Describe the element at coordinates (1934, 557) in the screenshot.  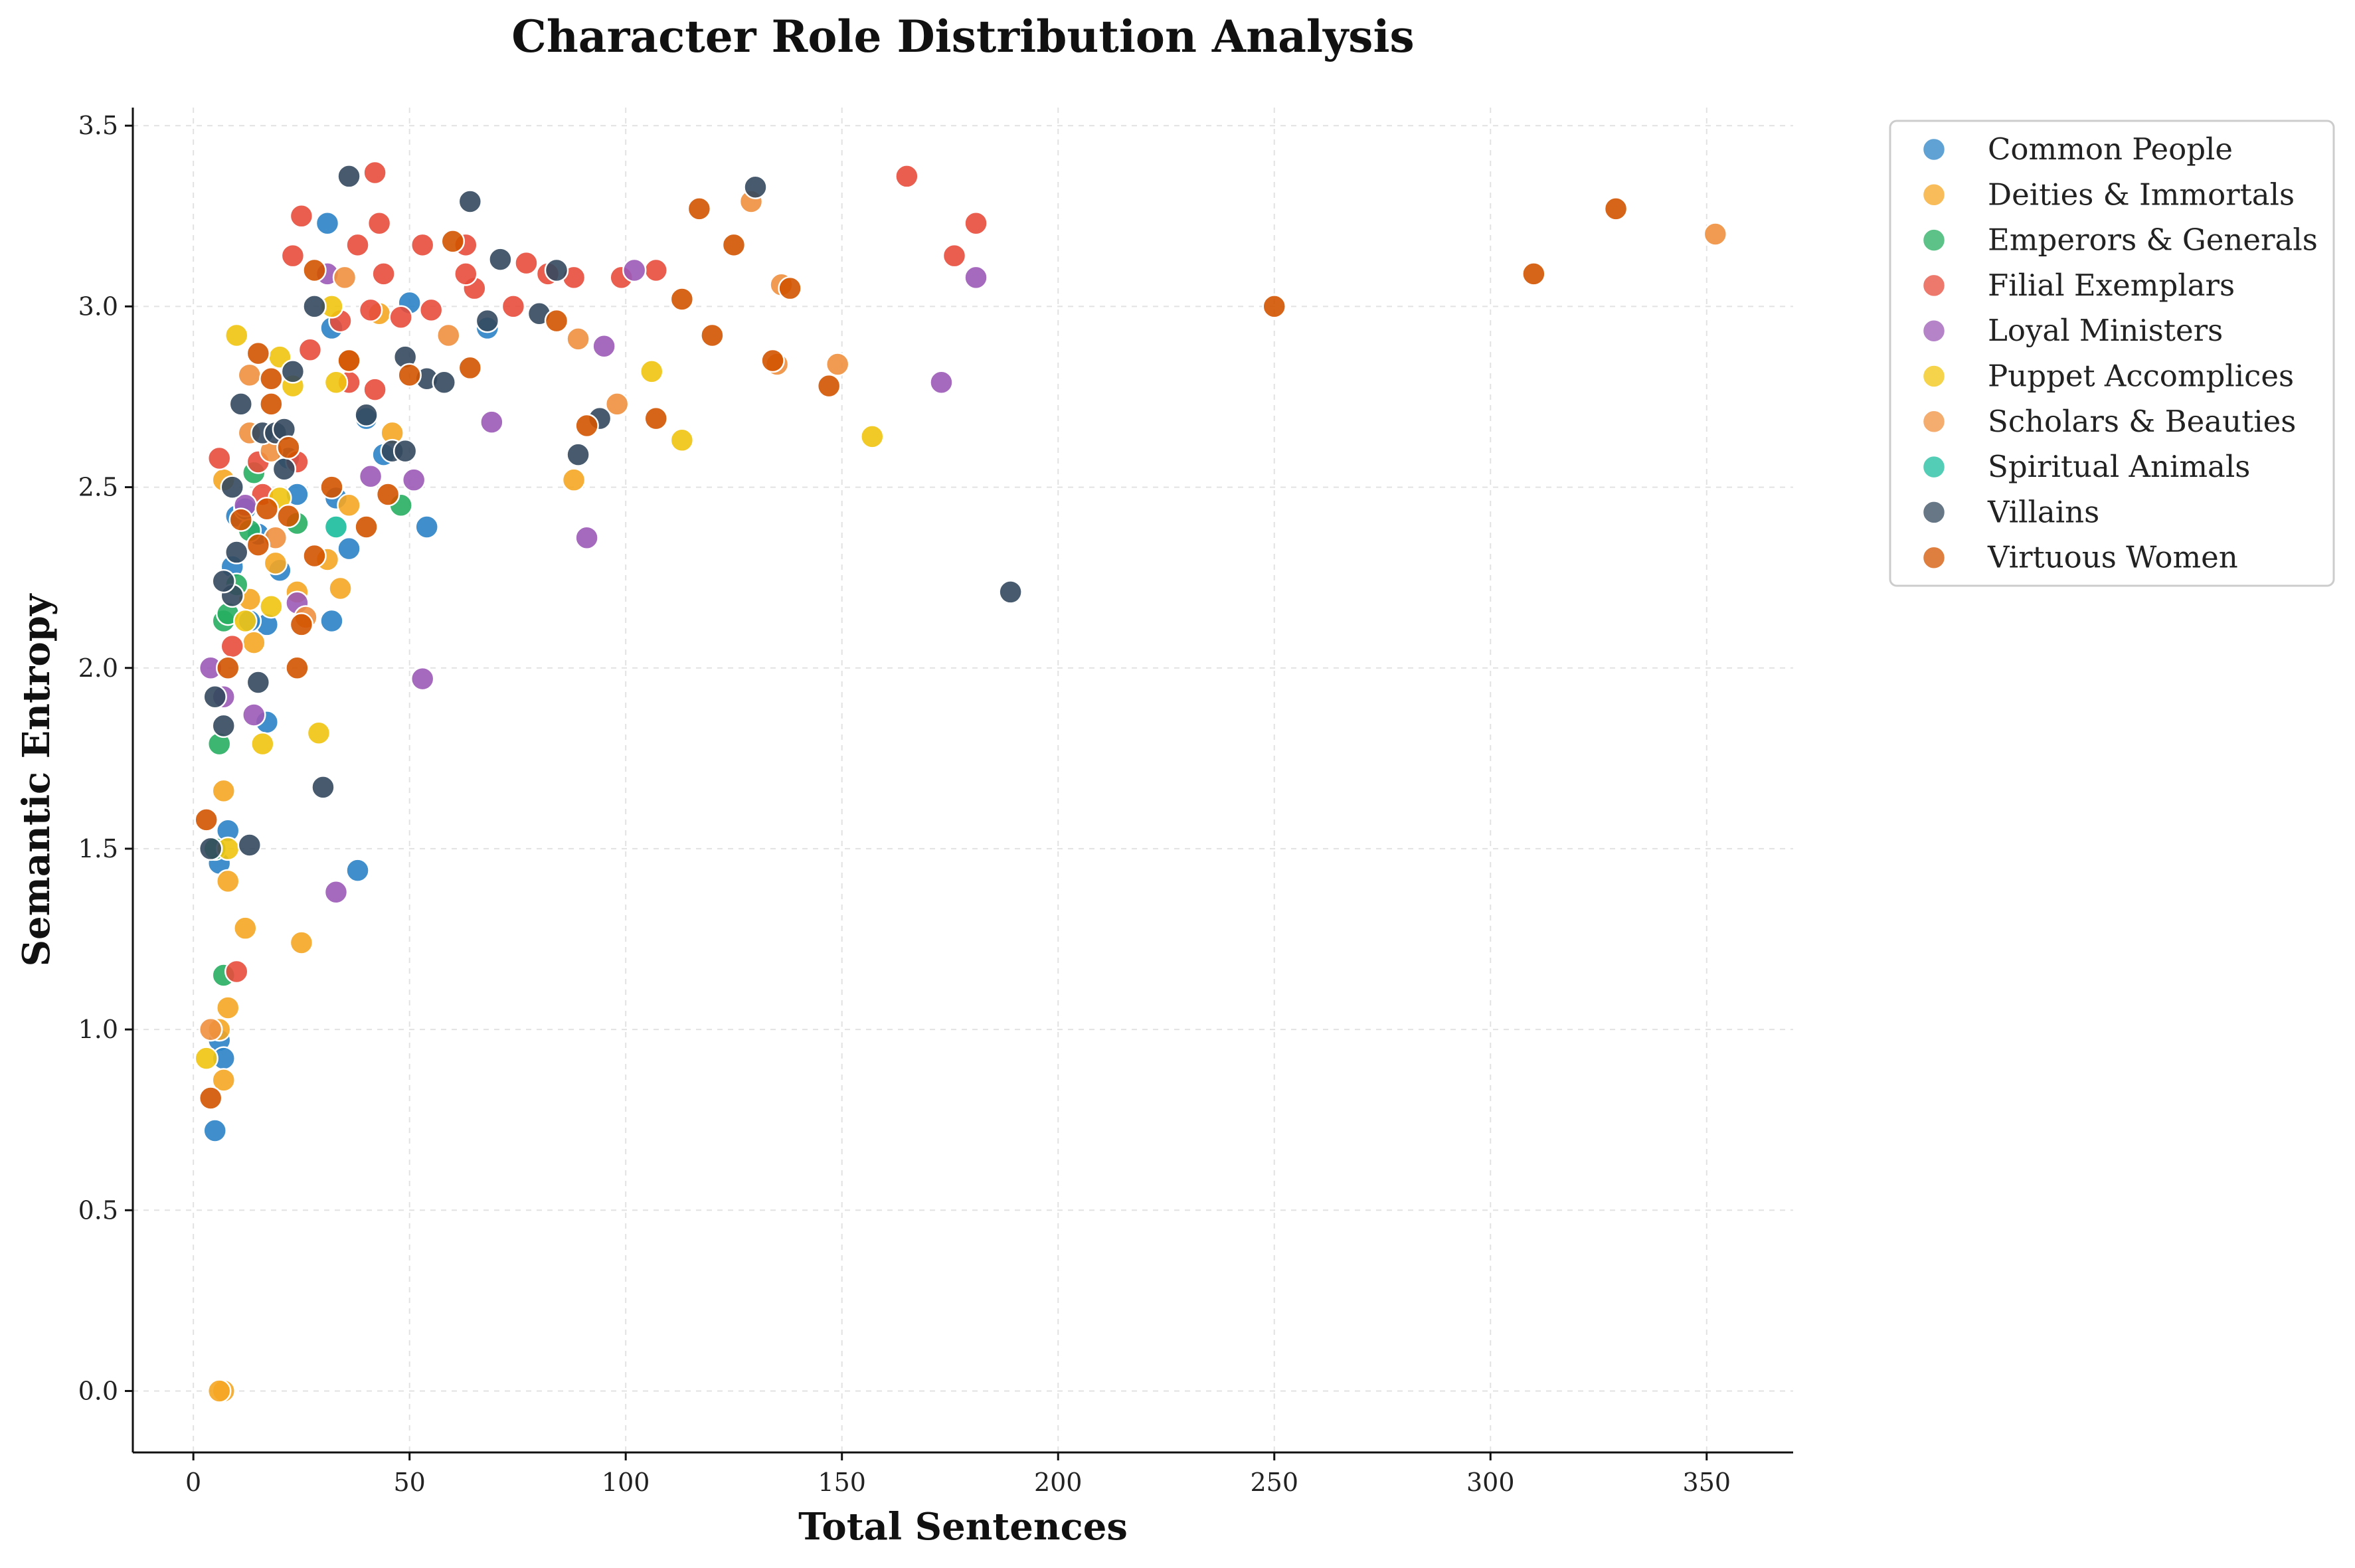
I see `legend-marker-virtuous-women` at that location.